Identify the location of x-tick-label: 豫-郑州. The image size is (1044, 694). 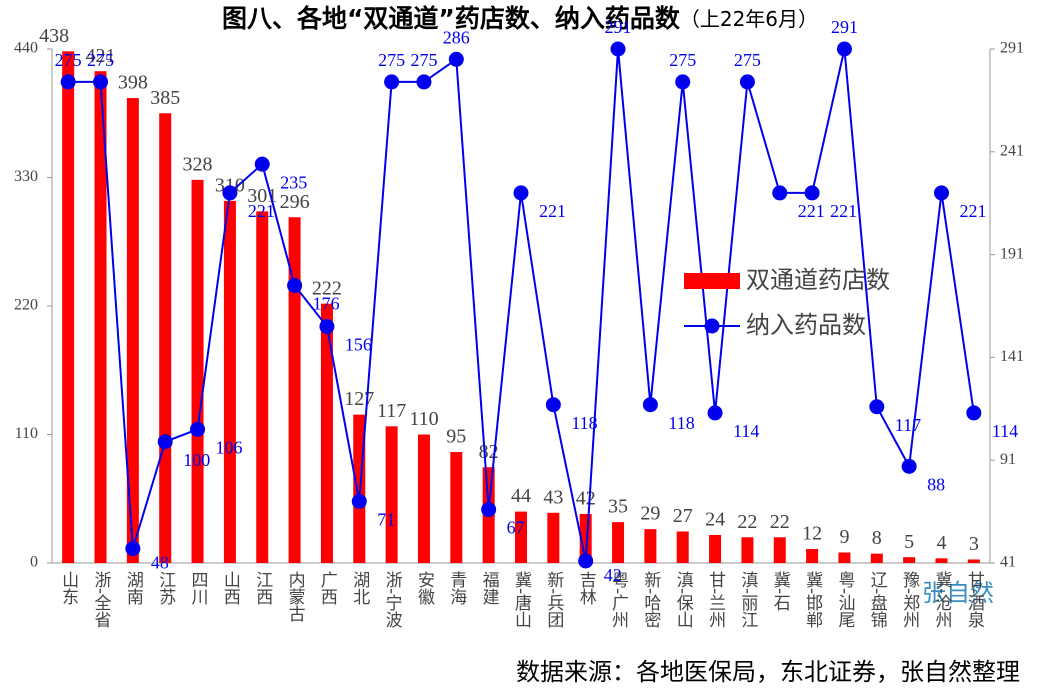
(909, 599).